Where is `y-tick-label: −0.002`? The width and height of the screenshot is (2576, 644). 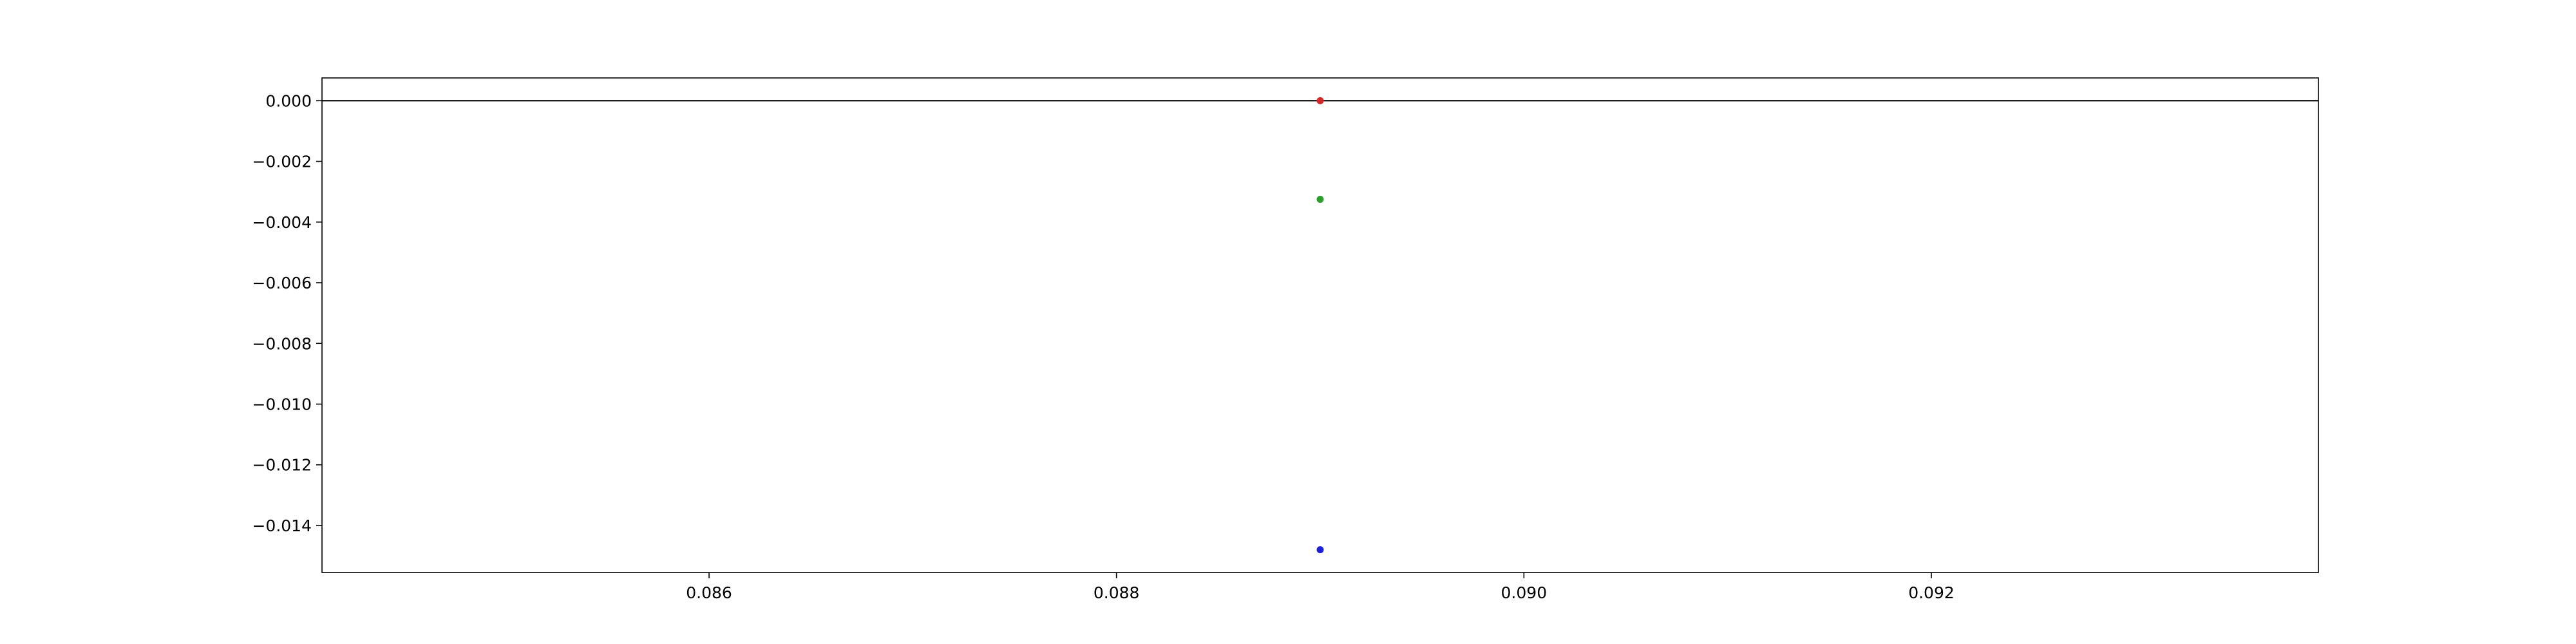 y-tick-label: −0.002 is located at coordinates (282, 162).